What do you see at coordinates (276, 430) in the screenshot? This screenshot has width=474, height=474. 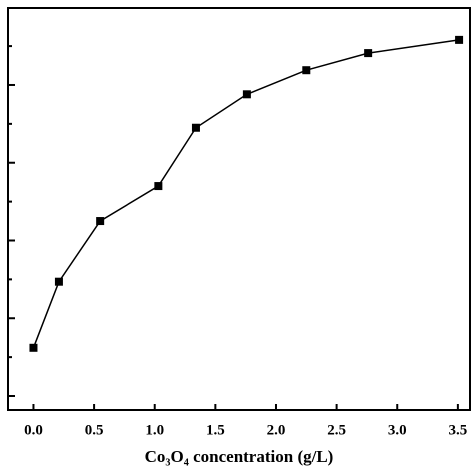 I see `x-tick-label: 2.0` at bounding box center [276, 430].